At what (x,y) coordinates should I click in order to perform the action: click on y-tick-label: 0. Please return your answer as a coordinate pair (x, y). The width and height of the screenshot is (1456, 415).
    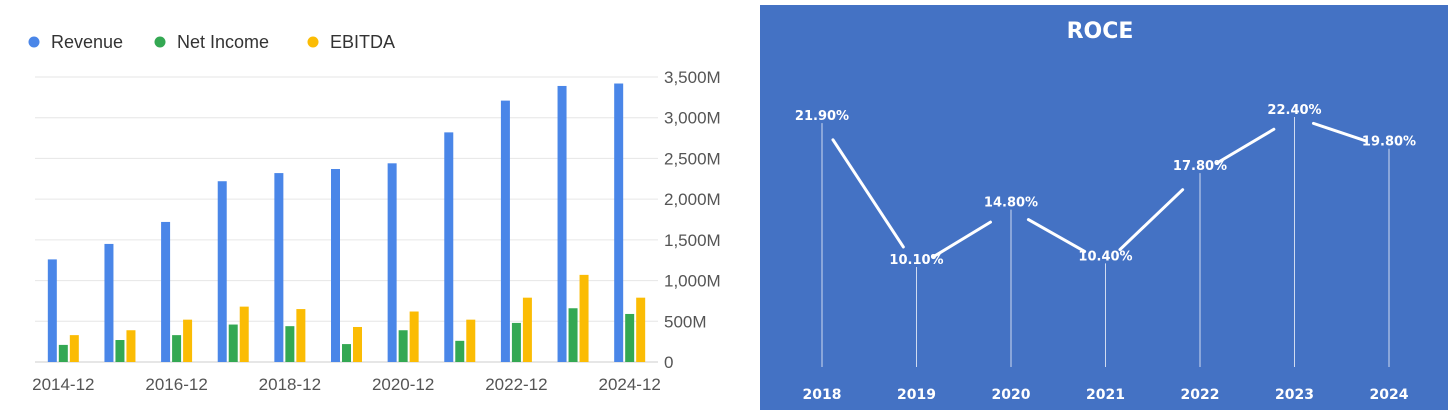
    Looking at the image, I should click on (668, 362).